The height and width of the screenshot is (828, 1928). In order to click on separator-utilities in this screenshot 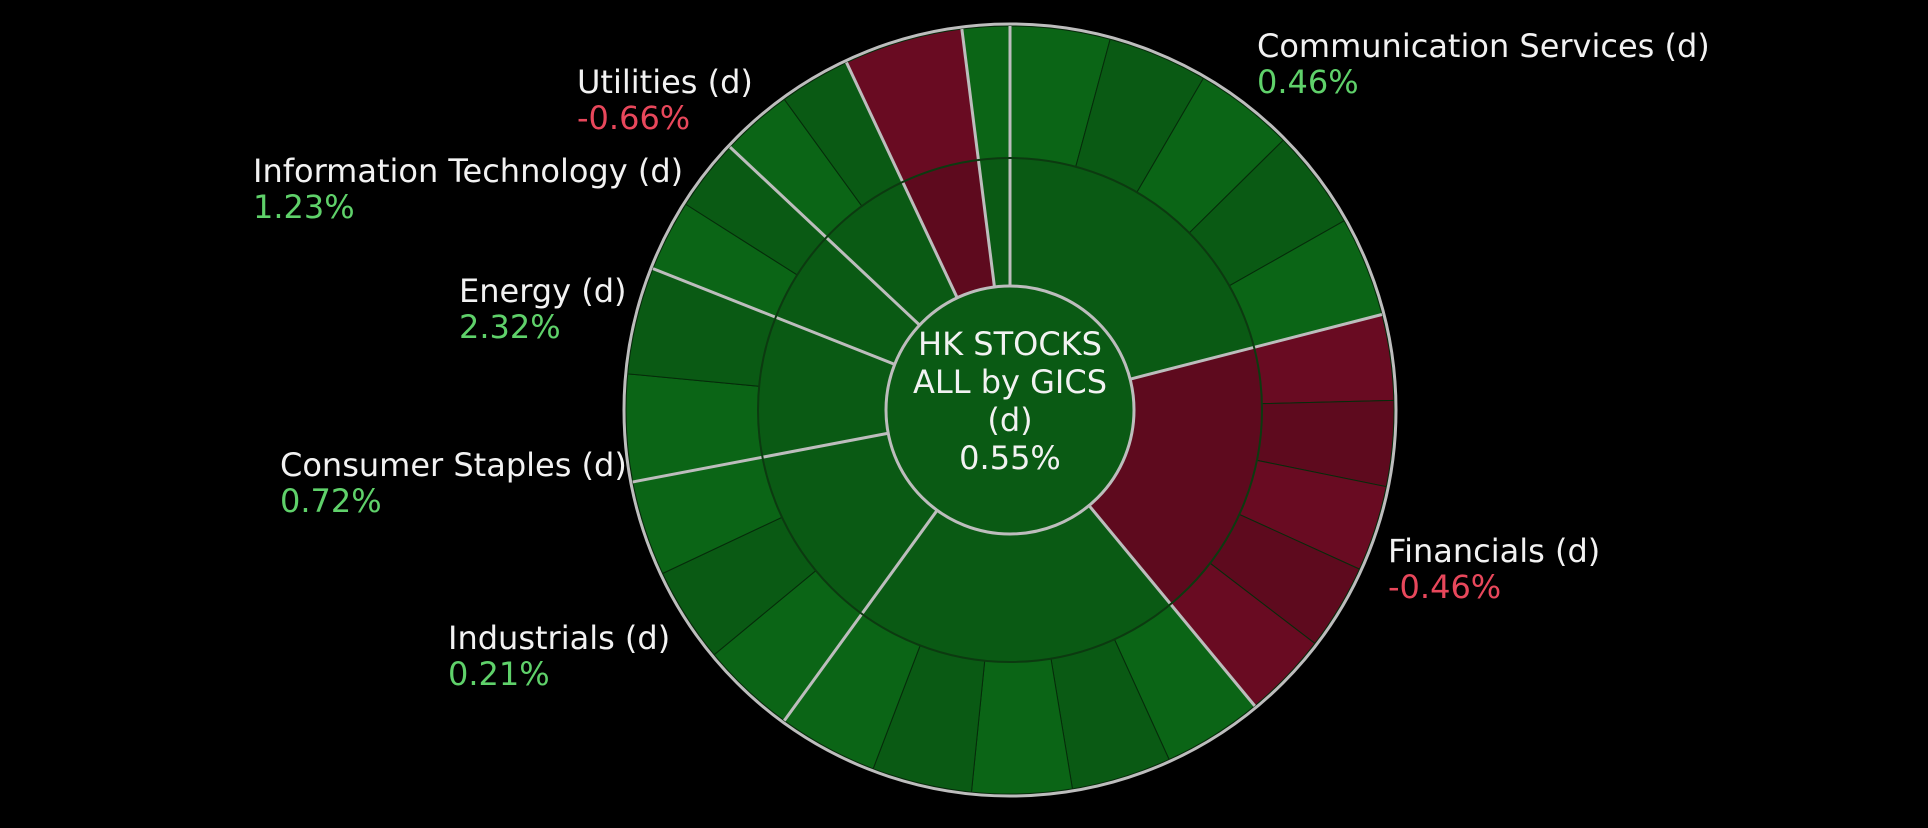, I will do `click(902, 180)`.